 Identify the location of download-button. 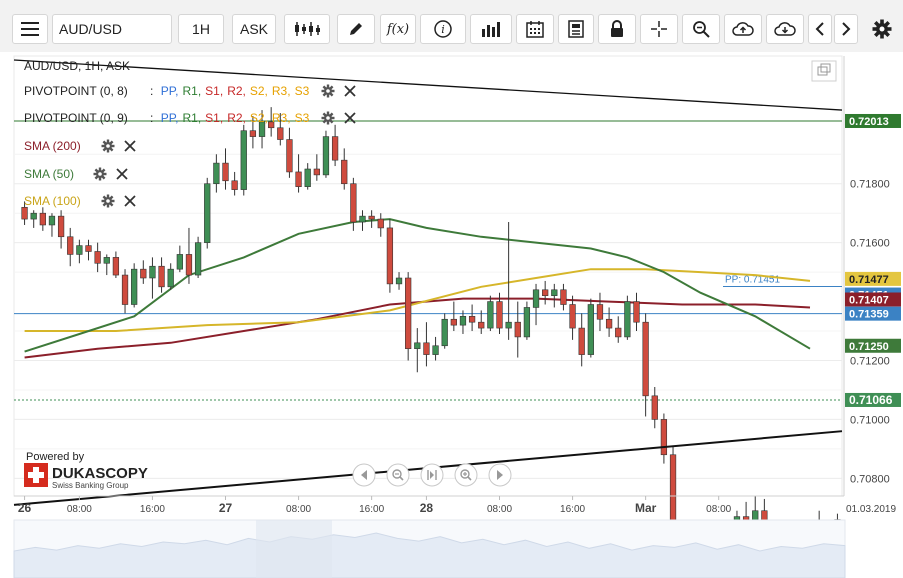
(785, 29).